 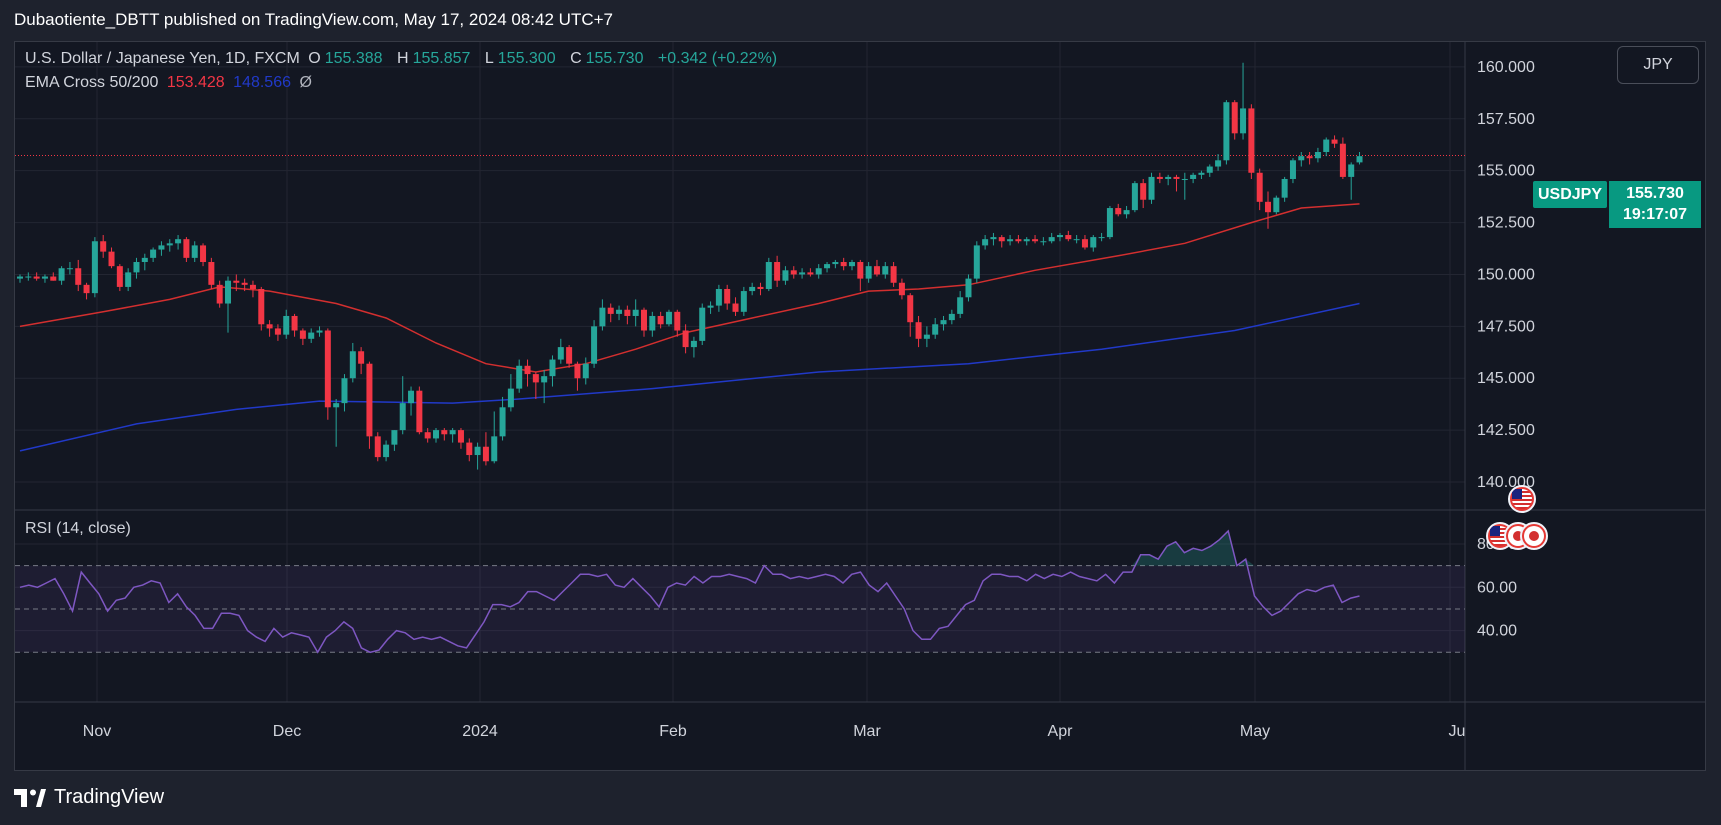 What do you see at coordinates (195, 82) in the screenshot?
I see `ema50-value: 153.428` at bounding box center [195, 82].